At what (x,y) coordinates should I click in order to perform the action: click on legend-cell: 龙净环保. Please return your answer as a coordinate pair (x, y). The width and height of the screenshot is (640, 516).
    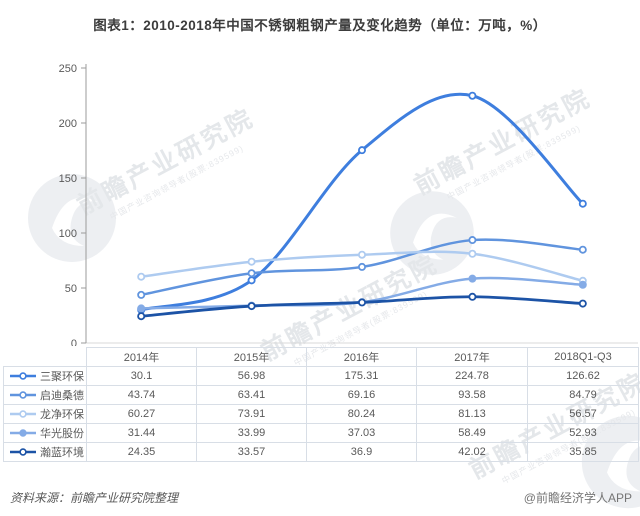
    Looking at the image, I should click on (45, 414).